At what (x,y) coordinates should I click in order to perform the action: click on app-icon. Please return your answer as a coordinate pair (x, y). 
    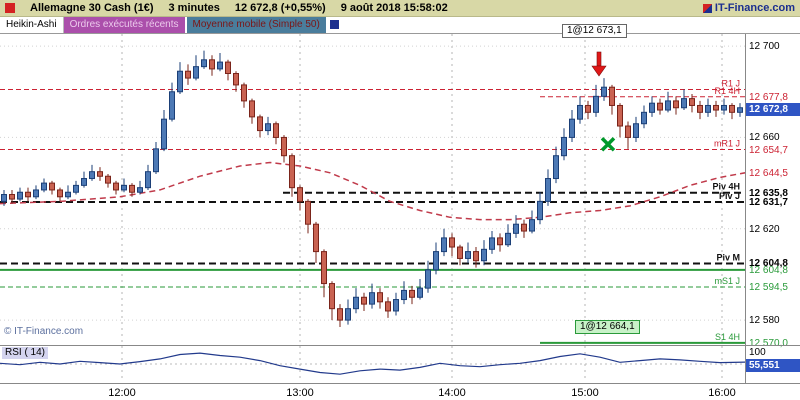
    Looking at the image, I should click on (10, 8).